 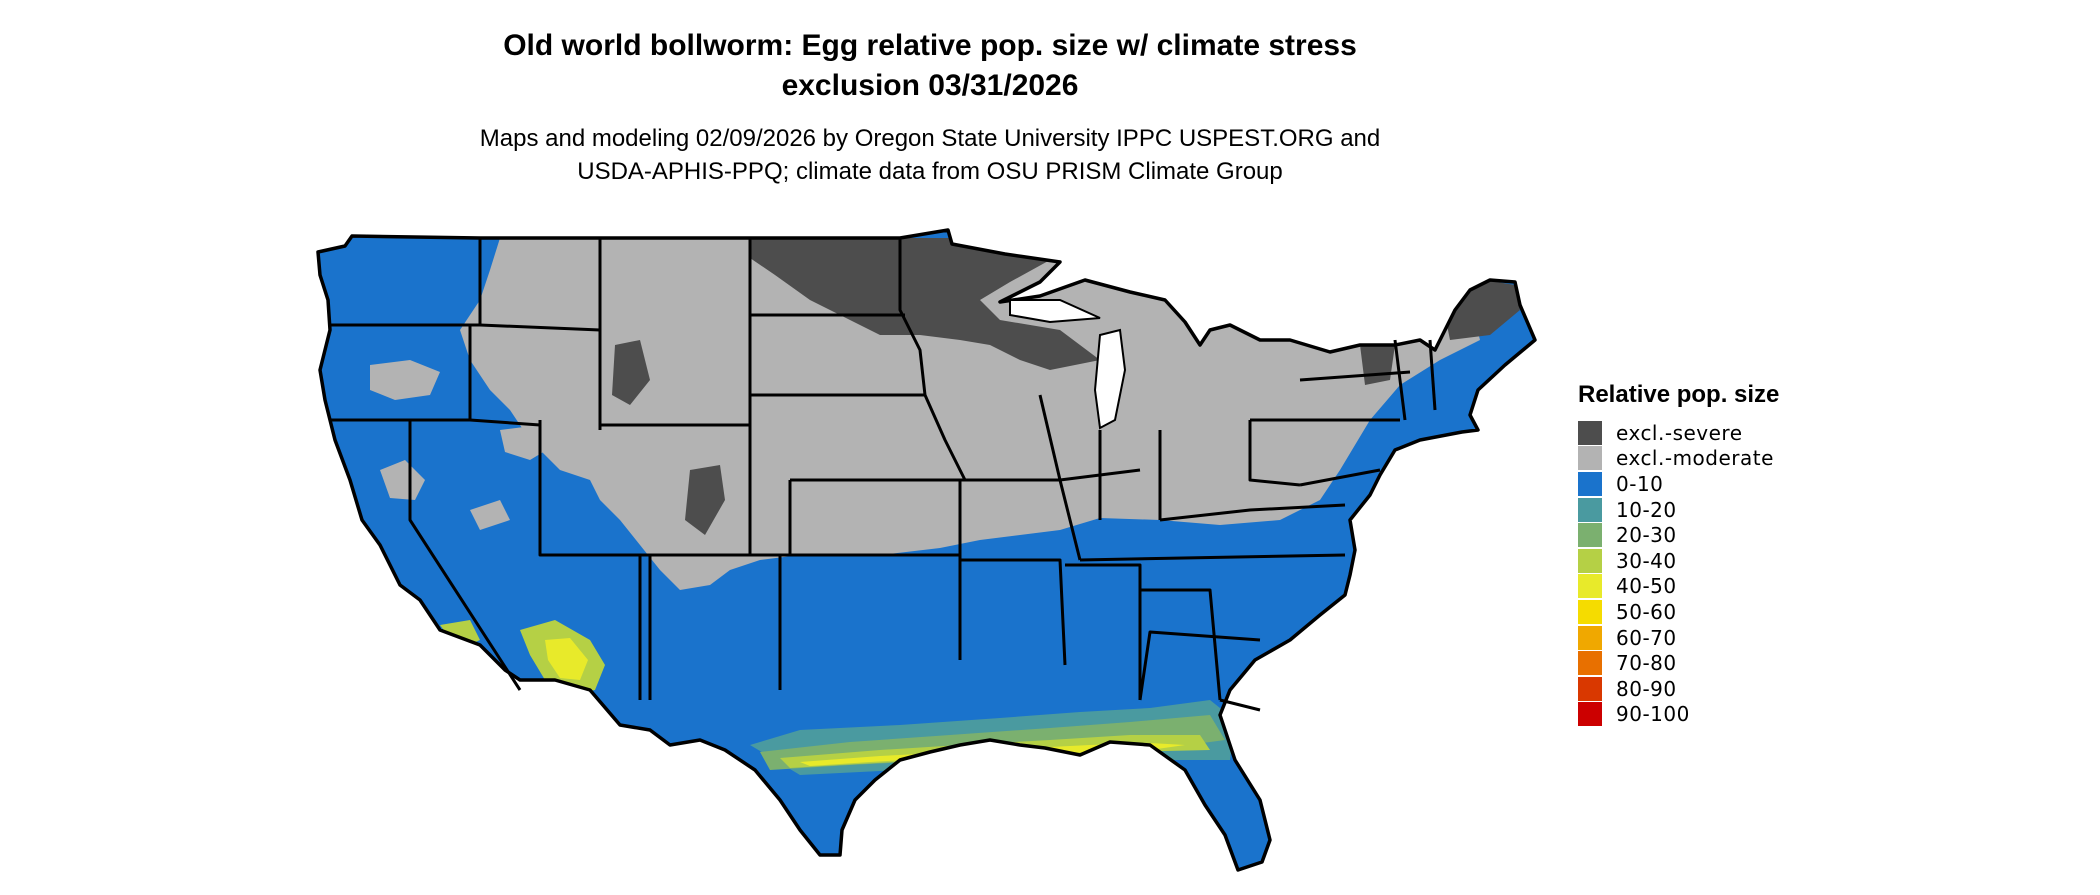 I want to click on legend-label: 90-100, so click(x=1653, y=714).